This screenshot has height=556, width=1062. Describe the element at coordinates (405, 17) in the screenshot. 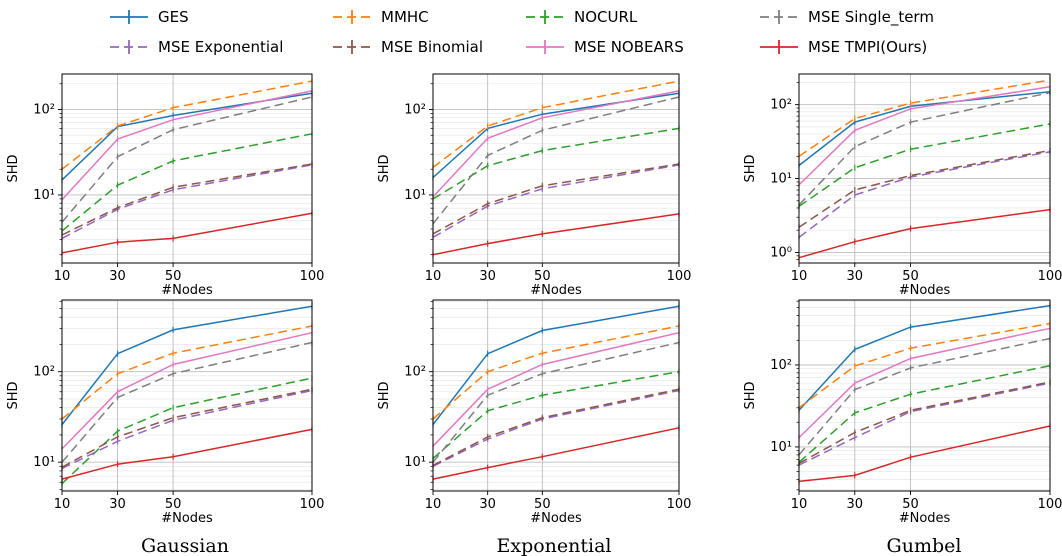

I see `legend-label: MMHC` at that location.